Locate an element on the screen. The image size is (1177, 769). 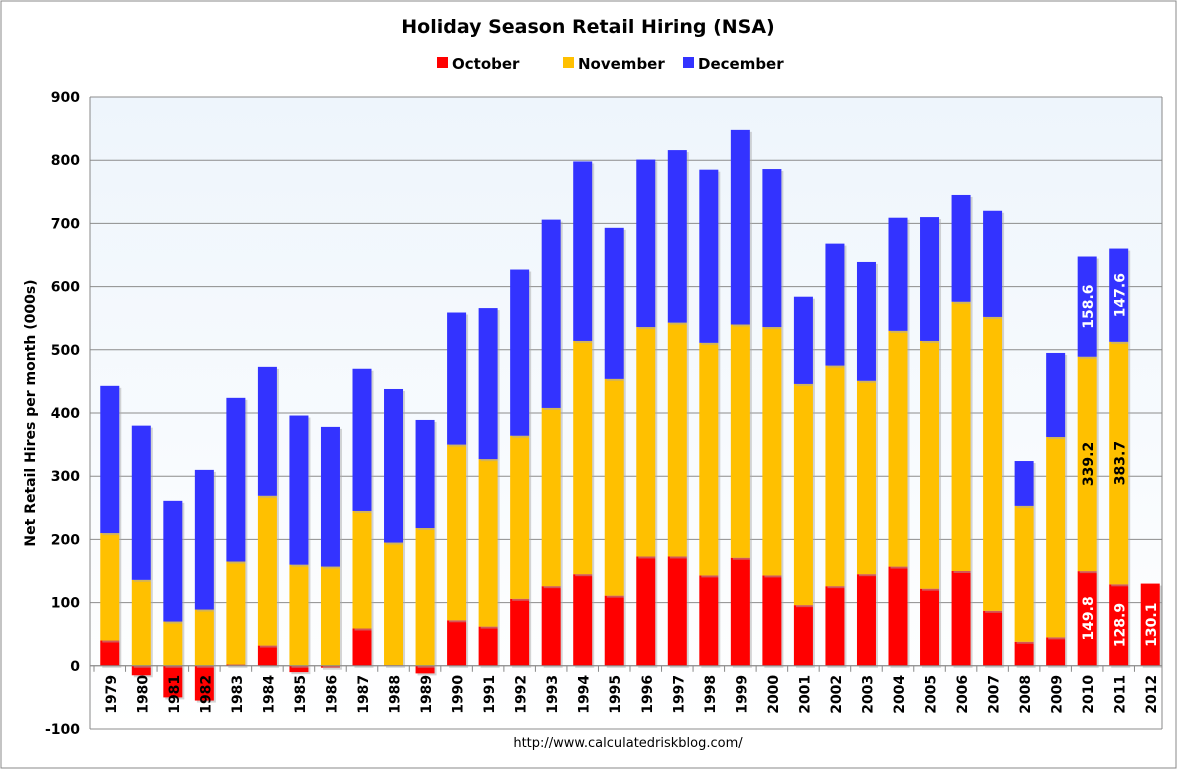
legend-label-november: November is located at coordinates (621, 64).